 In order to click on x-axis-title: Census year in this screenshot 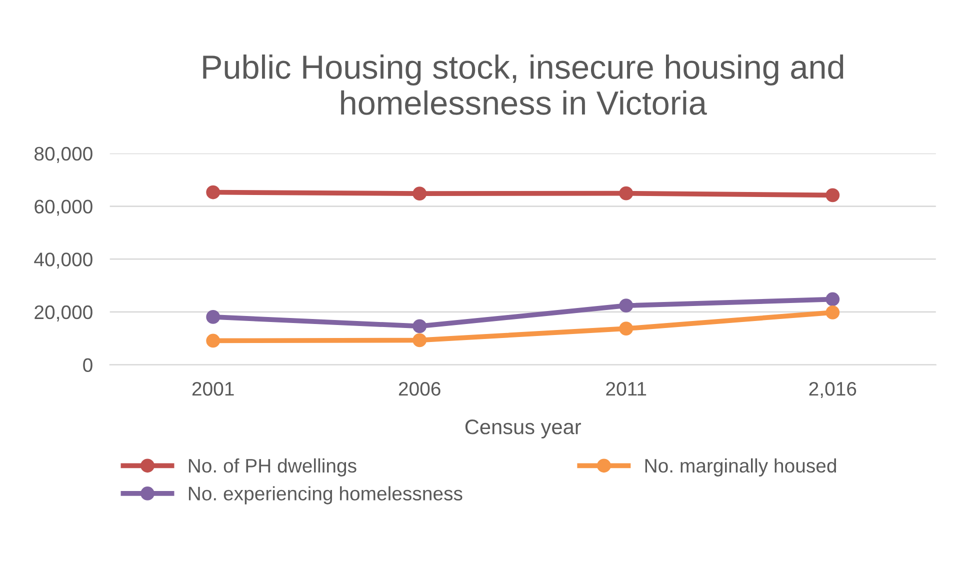, I will do `click(523, 429)`.